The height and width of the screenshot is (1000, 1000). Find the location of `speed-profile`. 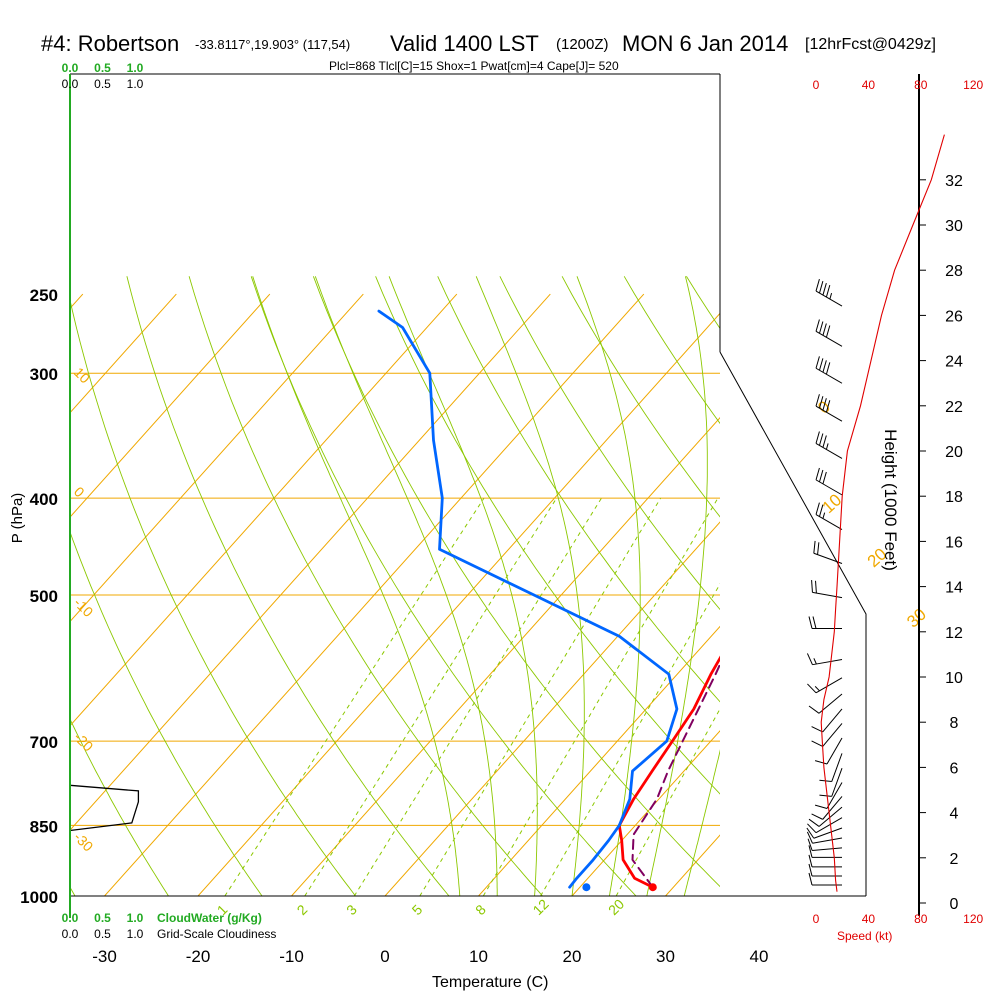

speed-profile is located at coordinates (882, 513).